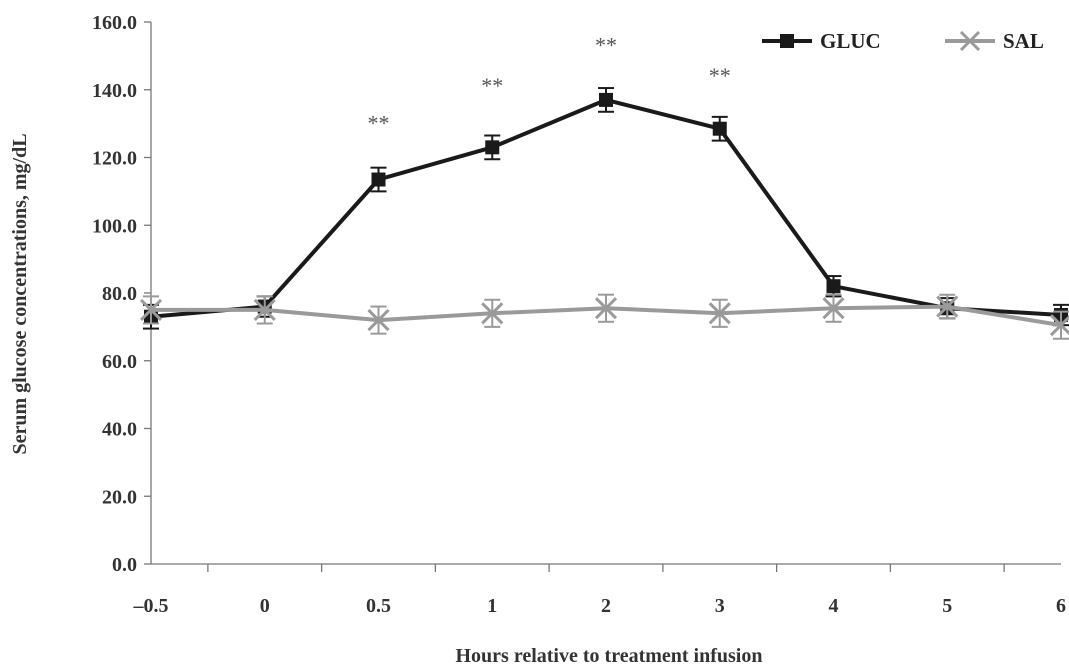 The height and width of the screenshot is (670, 1069). I want to click on x-axis-title: Hours relative to treatment infusion, so click(608, 656).